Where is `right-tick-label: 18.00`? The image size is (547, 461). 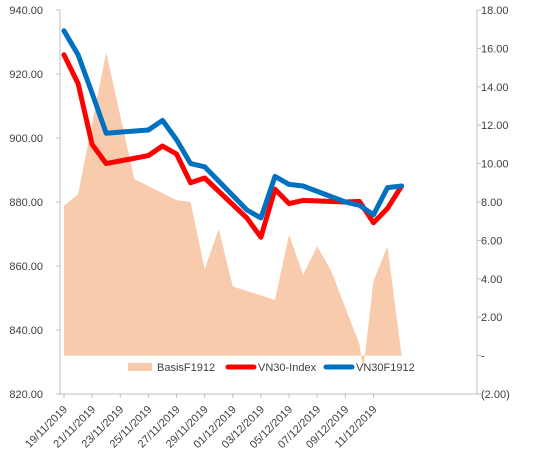 right-tick-label: 18.00 is located at coordinates (495, 11).